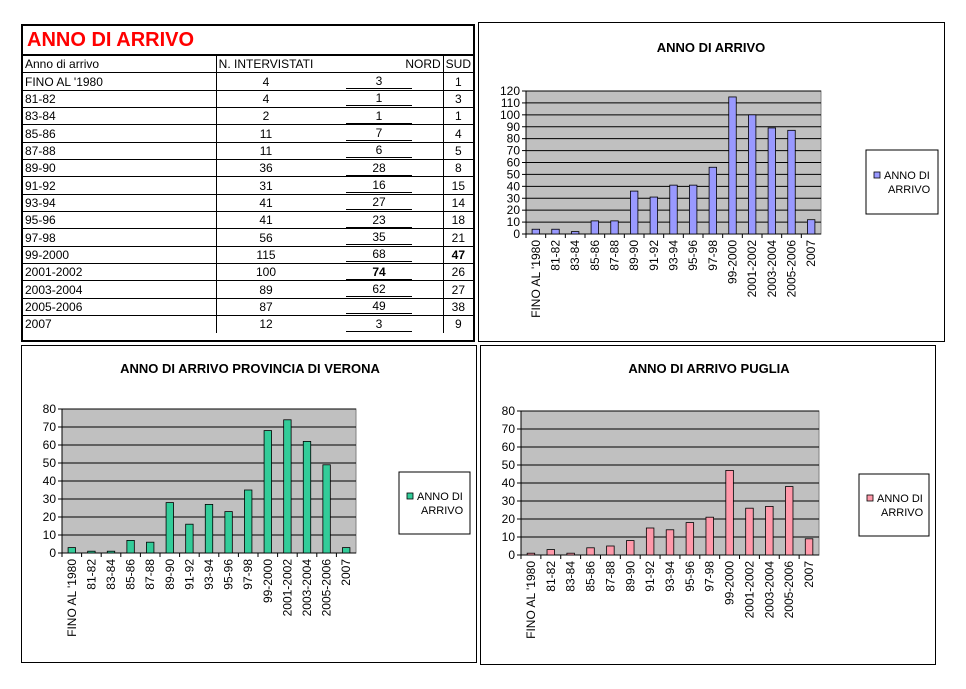 This screenshot has width=966, height=689. I want to click on row-label: 2001-2002, so click(120, 272).